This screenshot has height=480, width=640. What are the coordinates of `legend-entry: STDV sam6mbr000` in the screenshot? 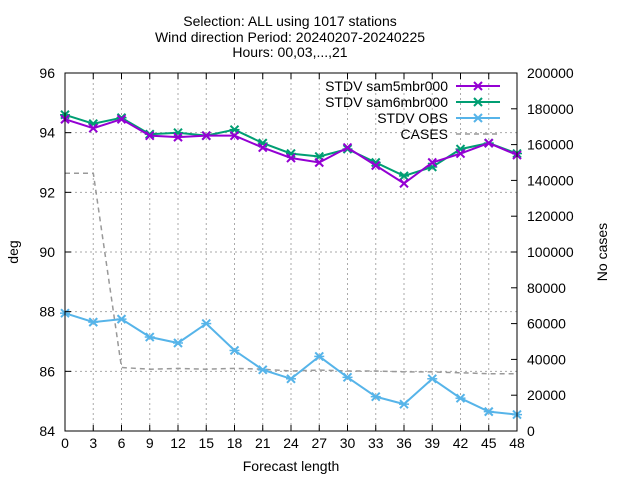 It's located at (412, 102).